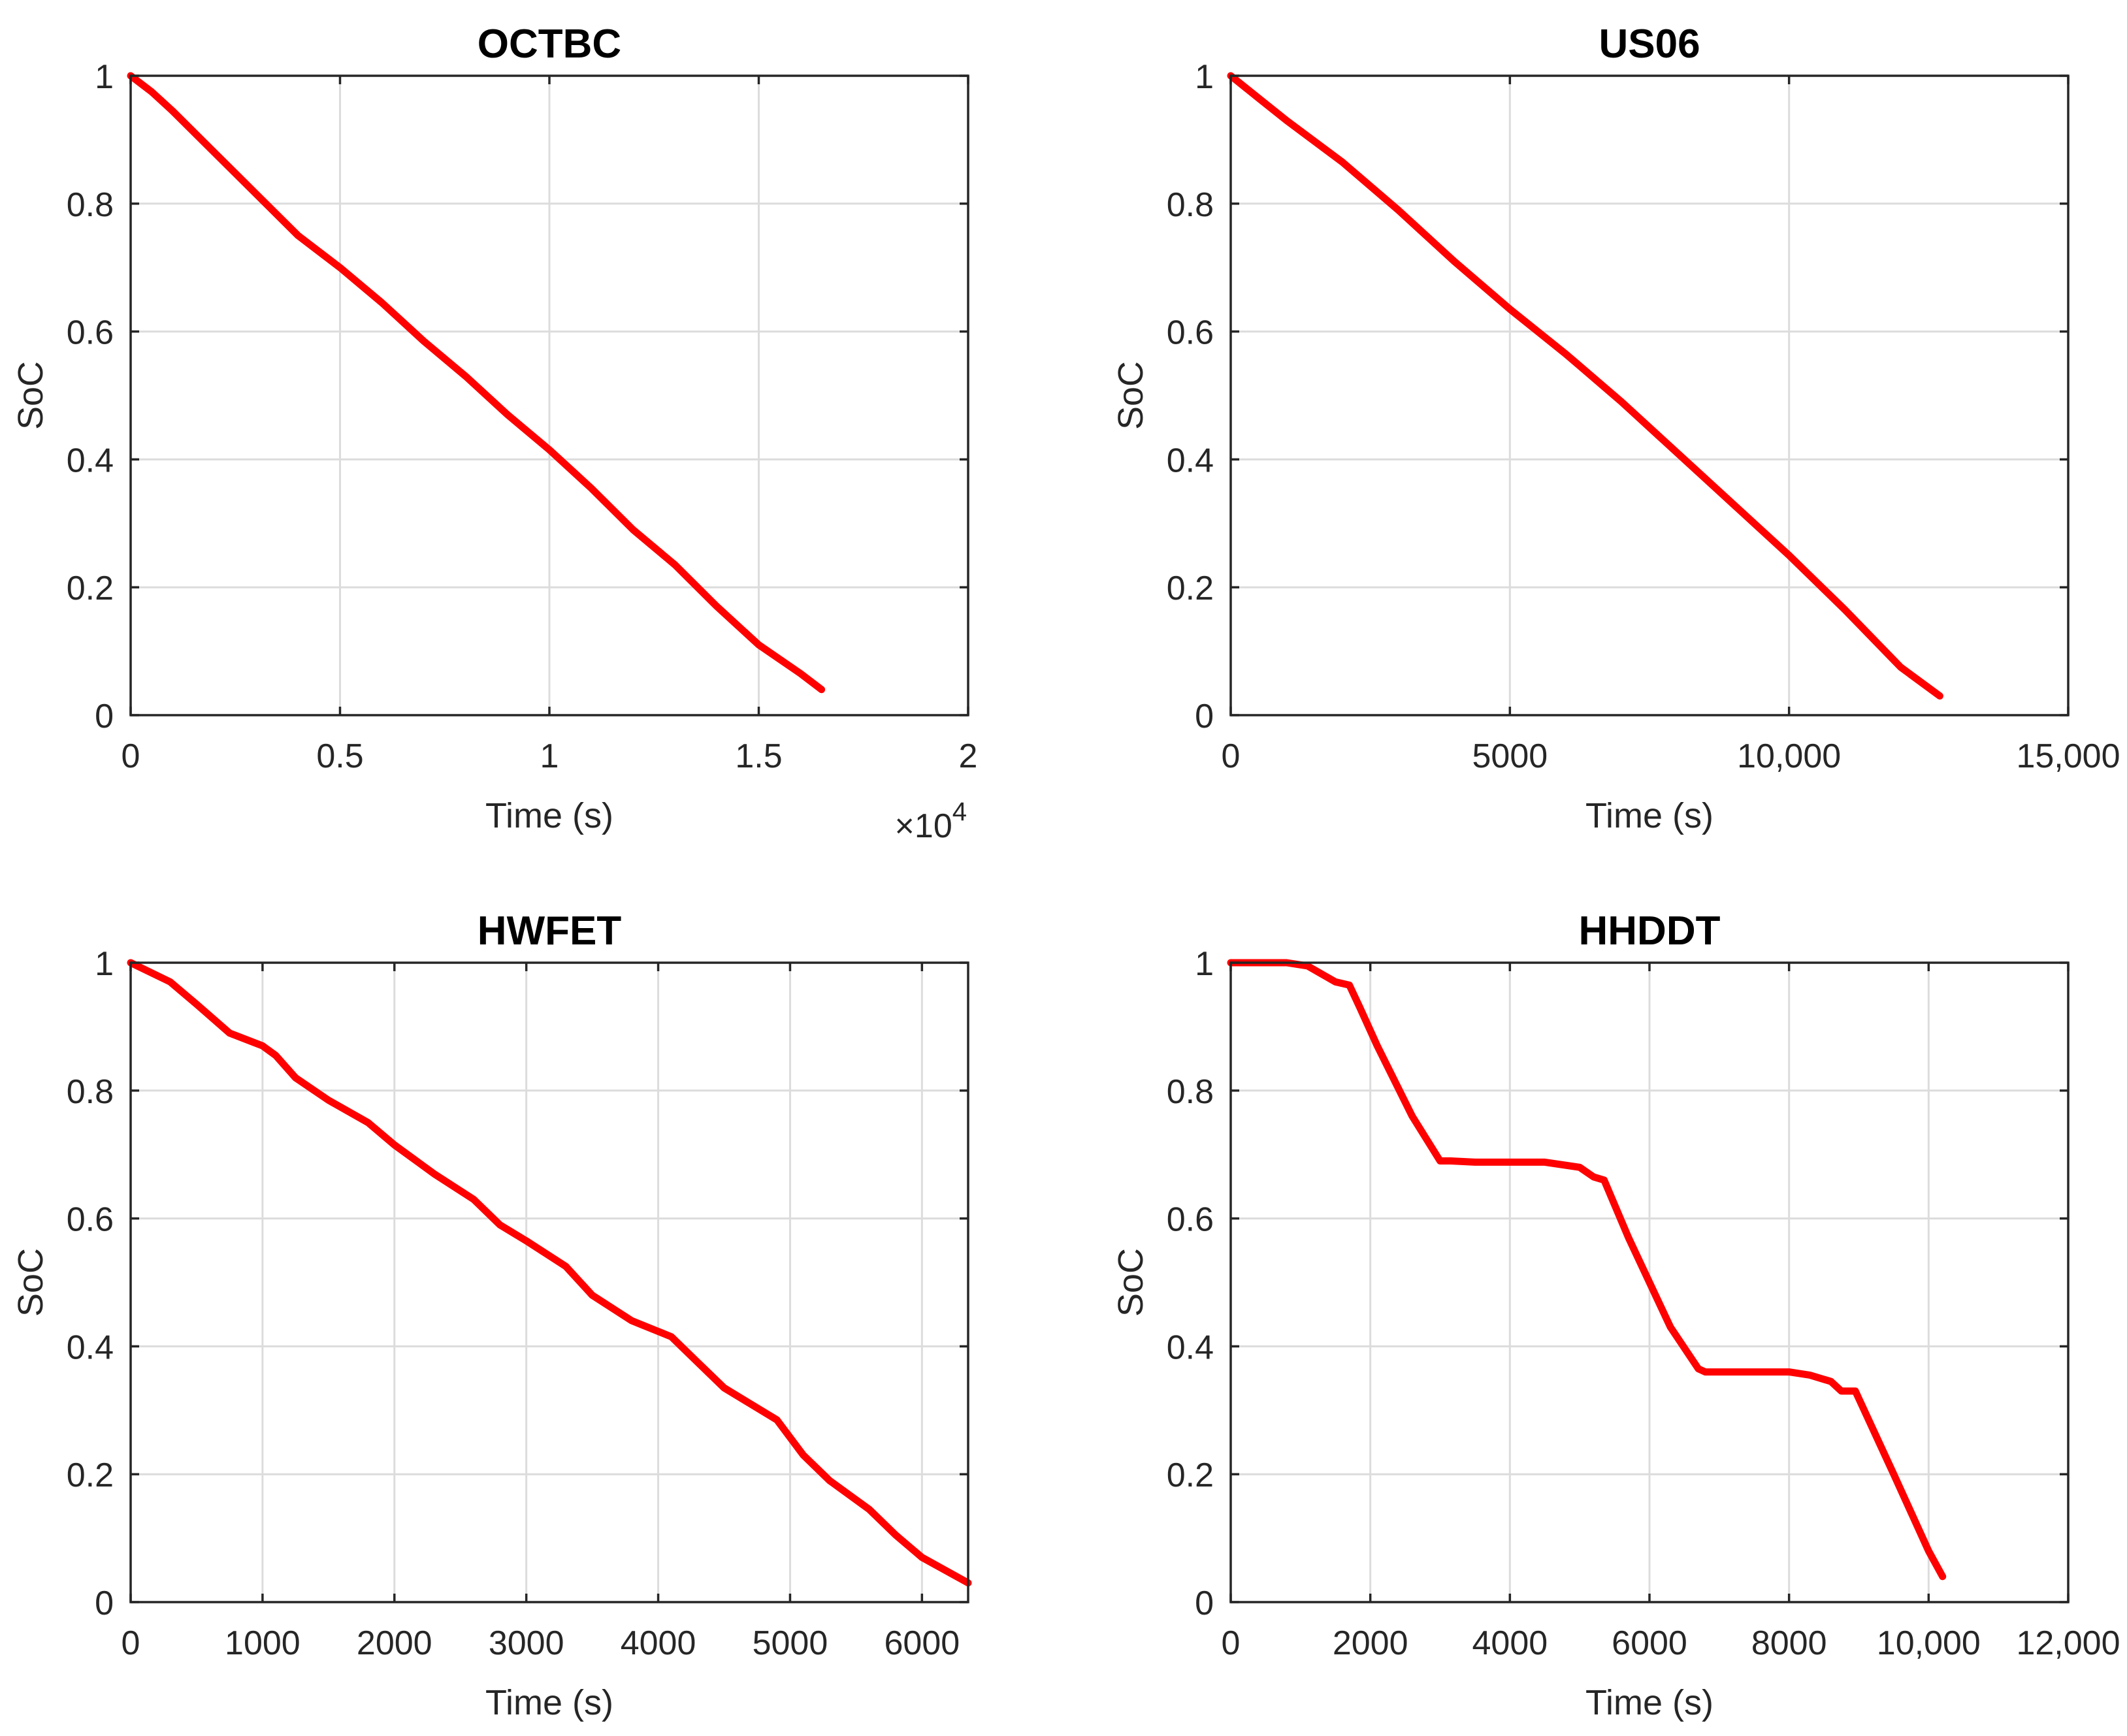  Describe the element at coordinates (968, 756) in the screenshot. I see `x-tick-label: 2` at that location.